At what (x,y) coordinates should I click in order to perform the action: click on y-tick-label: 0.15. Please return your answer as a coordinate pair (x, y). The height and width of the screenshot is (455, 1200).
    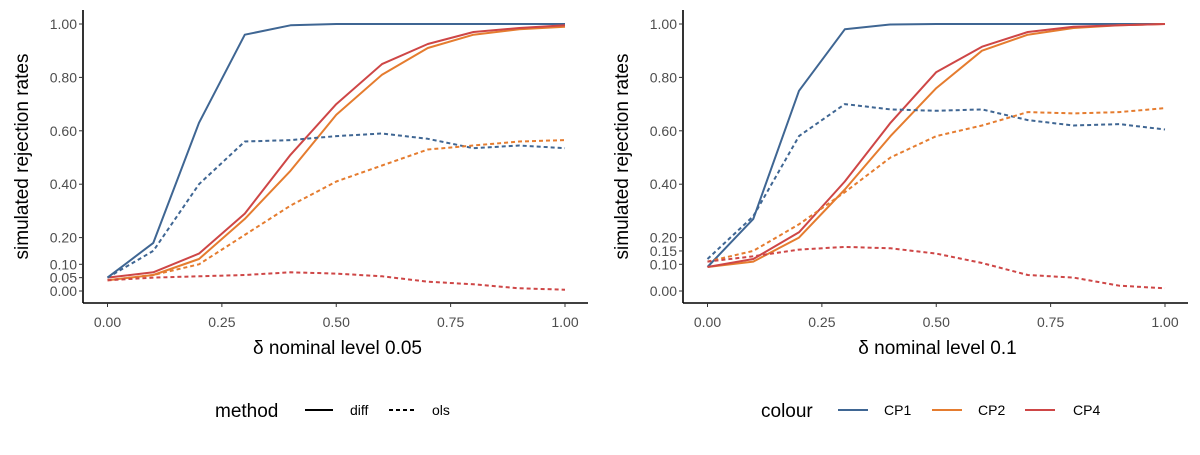
    Looking at the image, I should click on (663, 251).